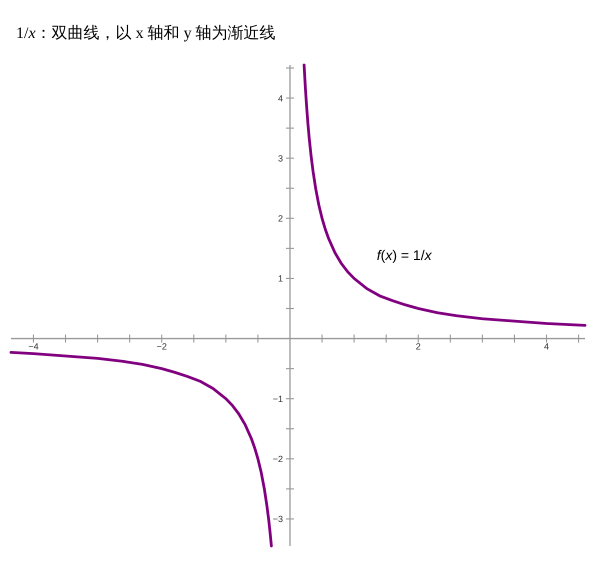 The width and height of the screenshot is (604, 562). I want to click on title: 1/x：双曲线，以 x 轴和 y 轴为渐近线, so click(146, 33).